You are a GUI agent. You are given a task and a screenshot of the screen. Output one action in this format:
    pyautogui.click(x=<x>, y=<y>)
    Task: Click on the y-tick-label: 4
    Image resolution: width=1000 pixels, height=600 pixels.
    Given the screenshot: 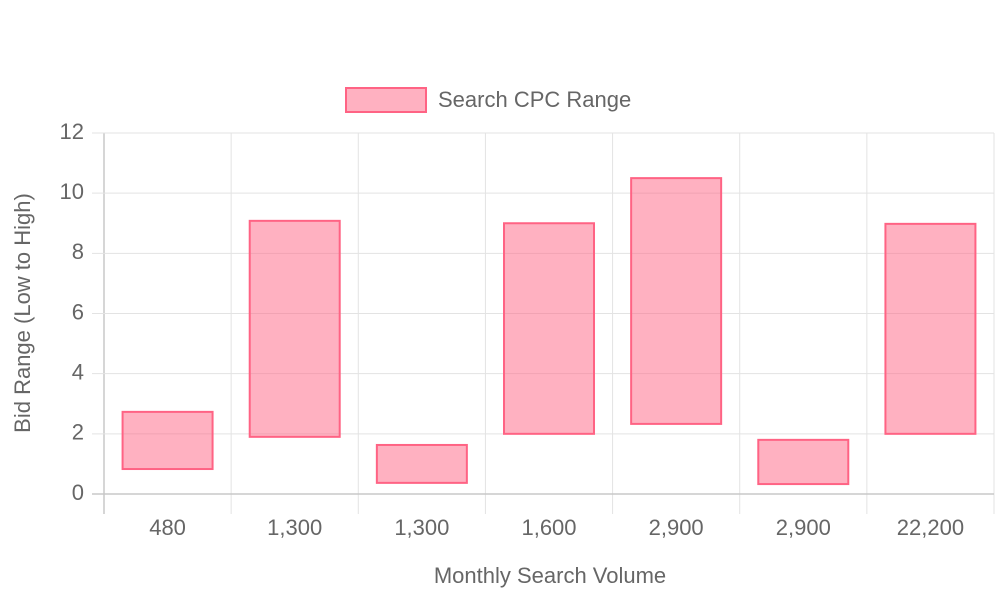 What is the action you would take?
    pyautogui.click(x=78, y=371)
    